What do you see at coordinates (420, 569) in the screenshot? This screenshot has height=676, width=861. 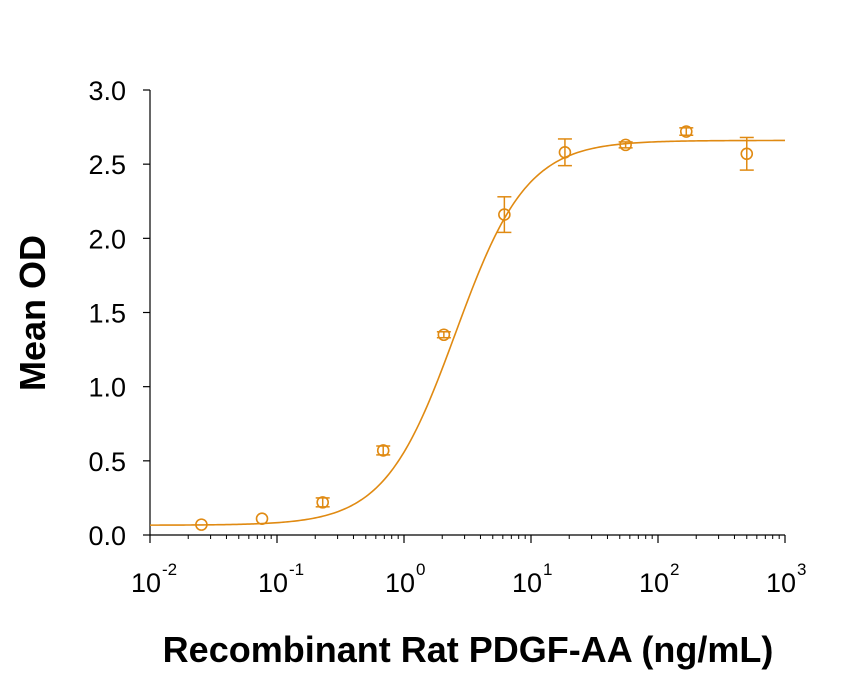 I see `x-tick-exponent: 0` at bounding box center [420, 569].